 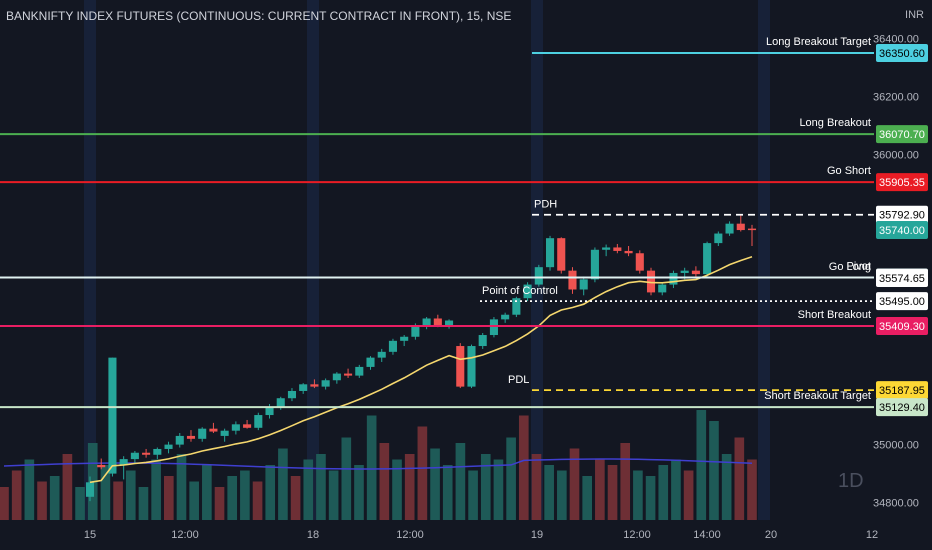 What do you see at coordinates (849, 171) in the screenshot?
I see `level-label: Go Short` at bounding box center [849, 171].